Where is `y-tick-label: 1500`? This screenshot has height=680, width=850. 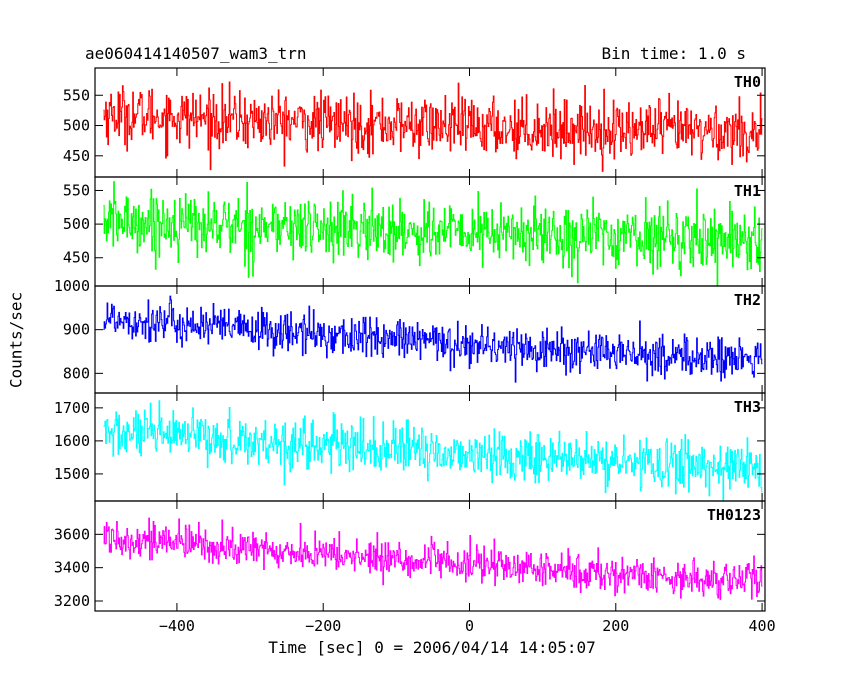
y-tick-label: 1500 is located at coordinates (72, 474).